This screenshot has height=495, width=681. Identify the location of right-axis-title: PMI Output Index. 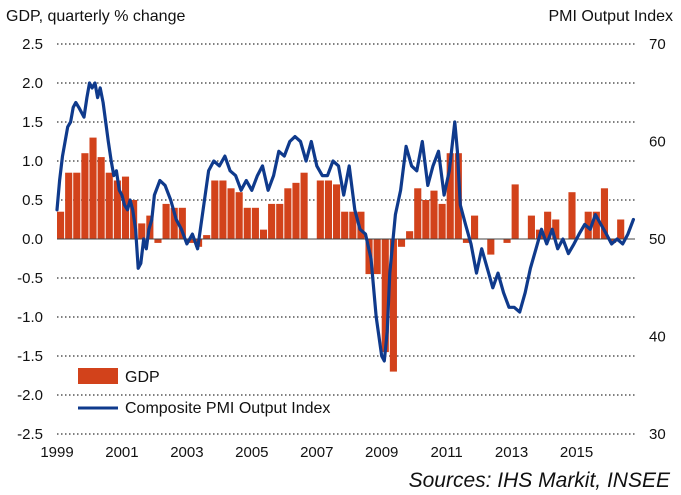
(610, 16).